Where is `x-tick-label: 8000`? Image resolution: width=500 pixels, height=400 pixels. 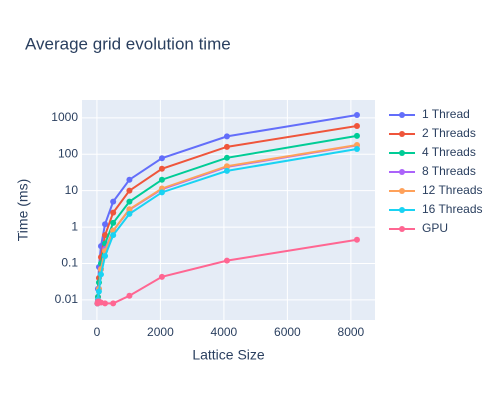
x-tick-label: 8000 is located at coordinates (351, 332).